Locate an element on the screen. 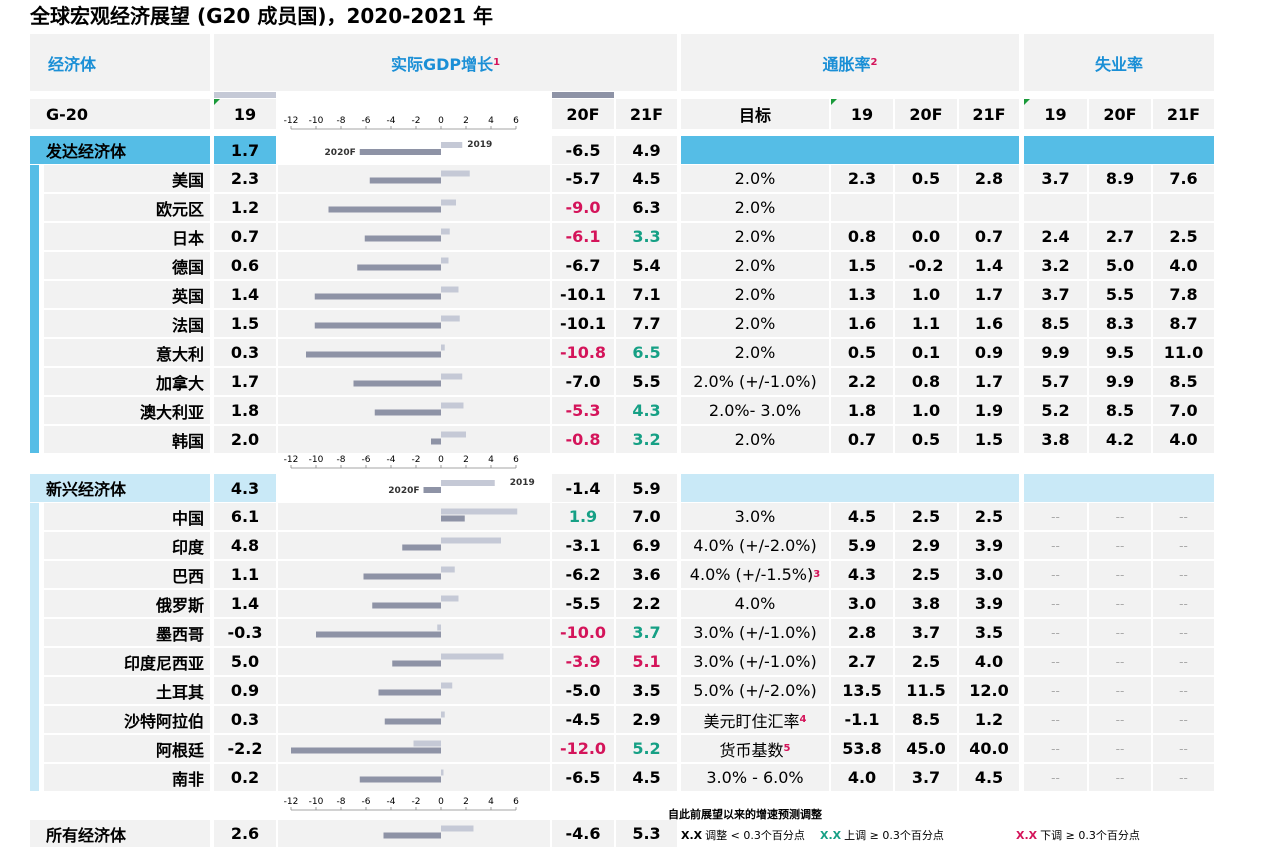 The width and height of the screenshot is (1280, 853). group-1-row-5-un-20f: -- is located at coordinates (1120, 661).